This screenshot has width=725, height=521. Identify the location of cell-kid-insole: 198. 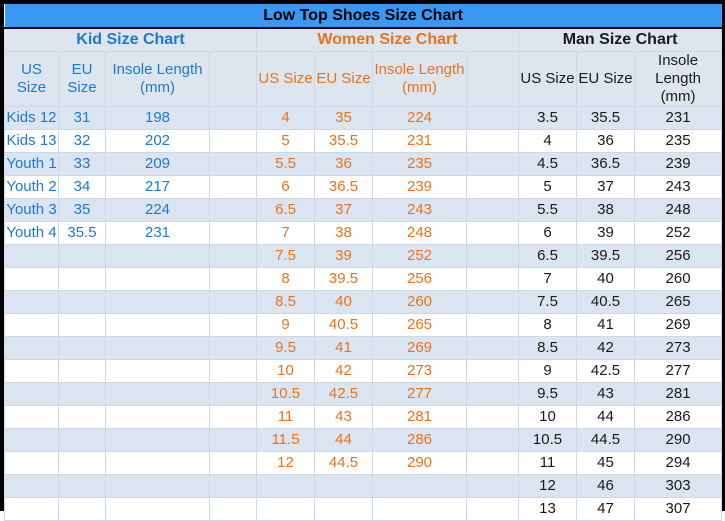
(157, 118).